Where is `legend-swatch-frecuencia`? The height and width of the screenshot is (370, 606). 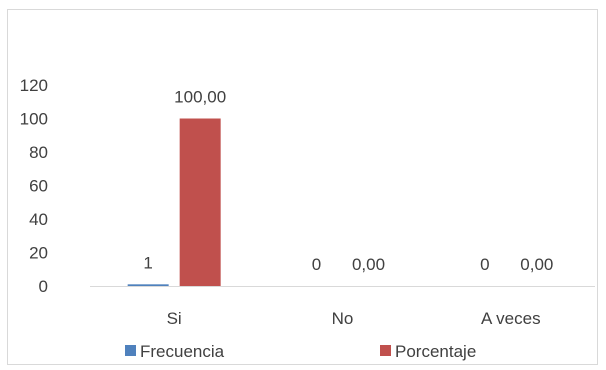
legend-swatch-frecuencia is located at coordinates (130, 350).